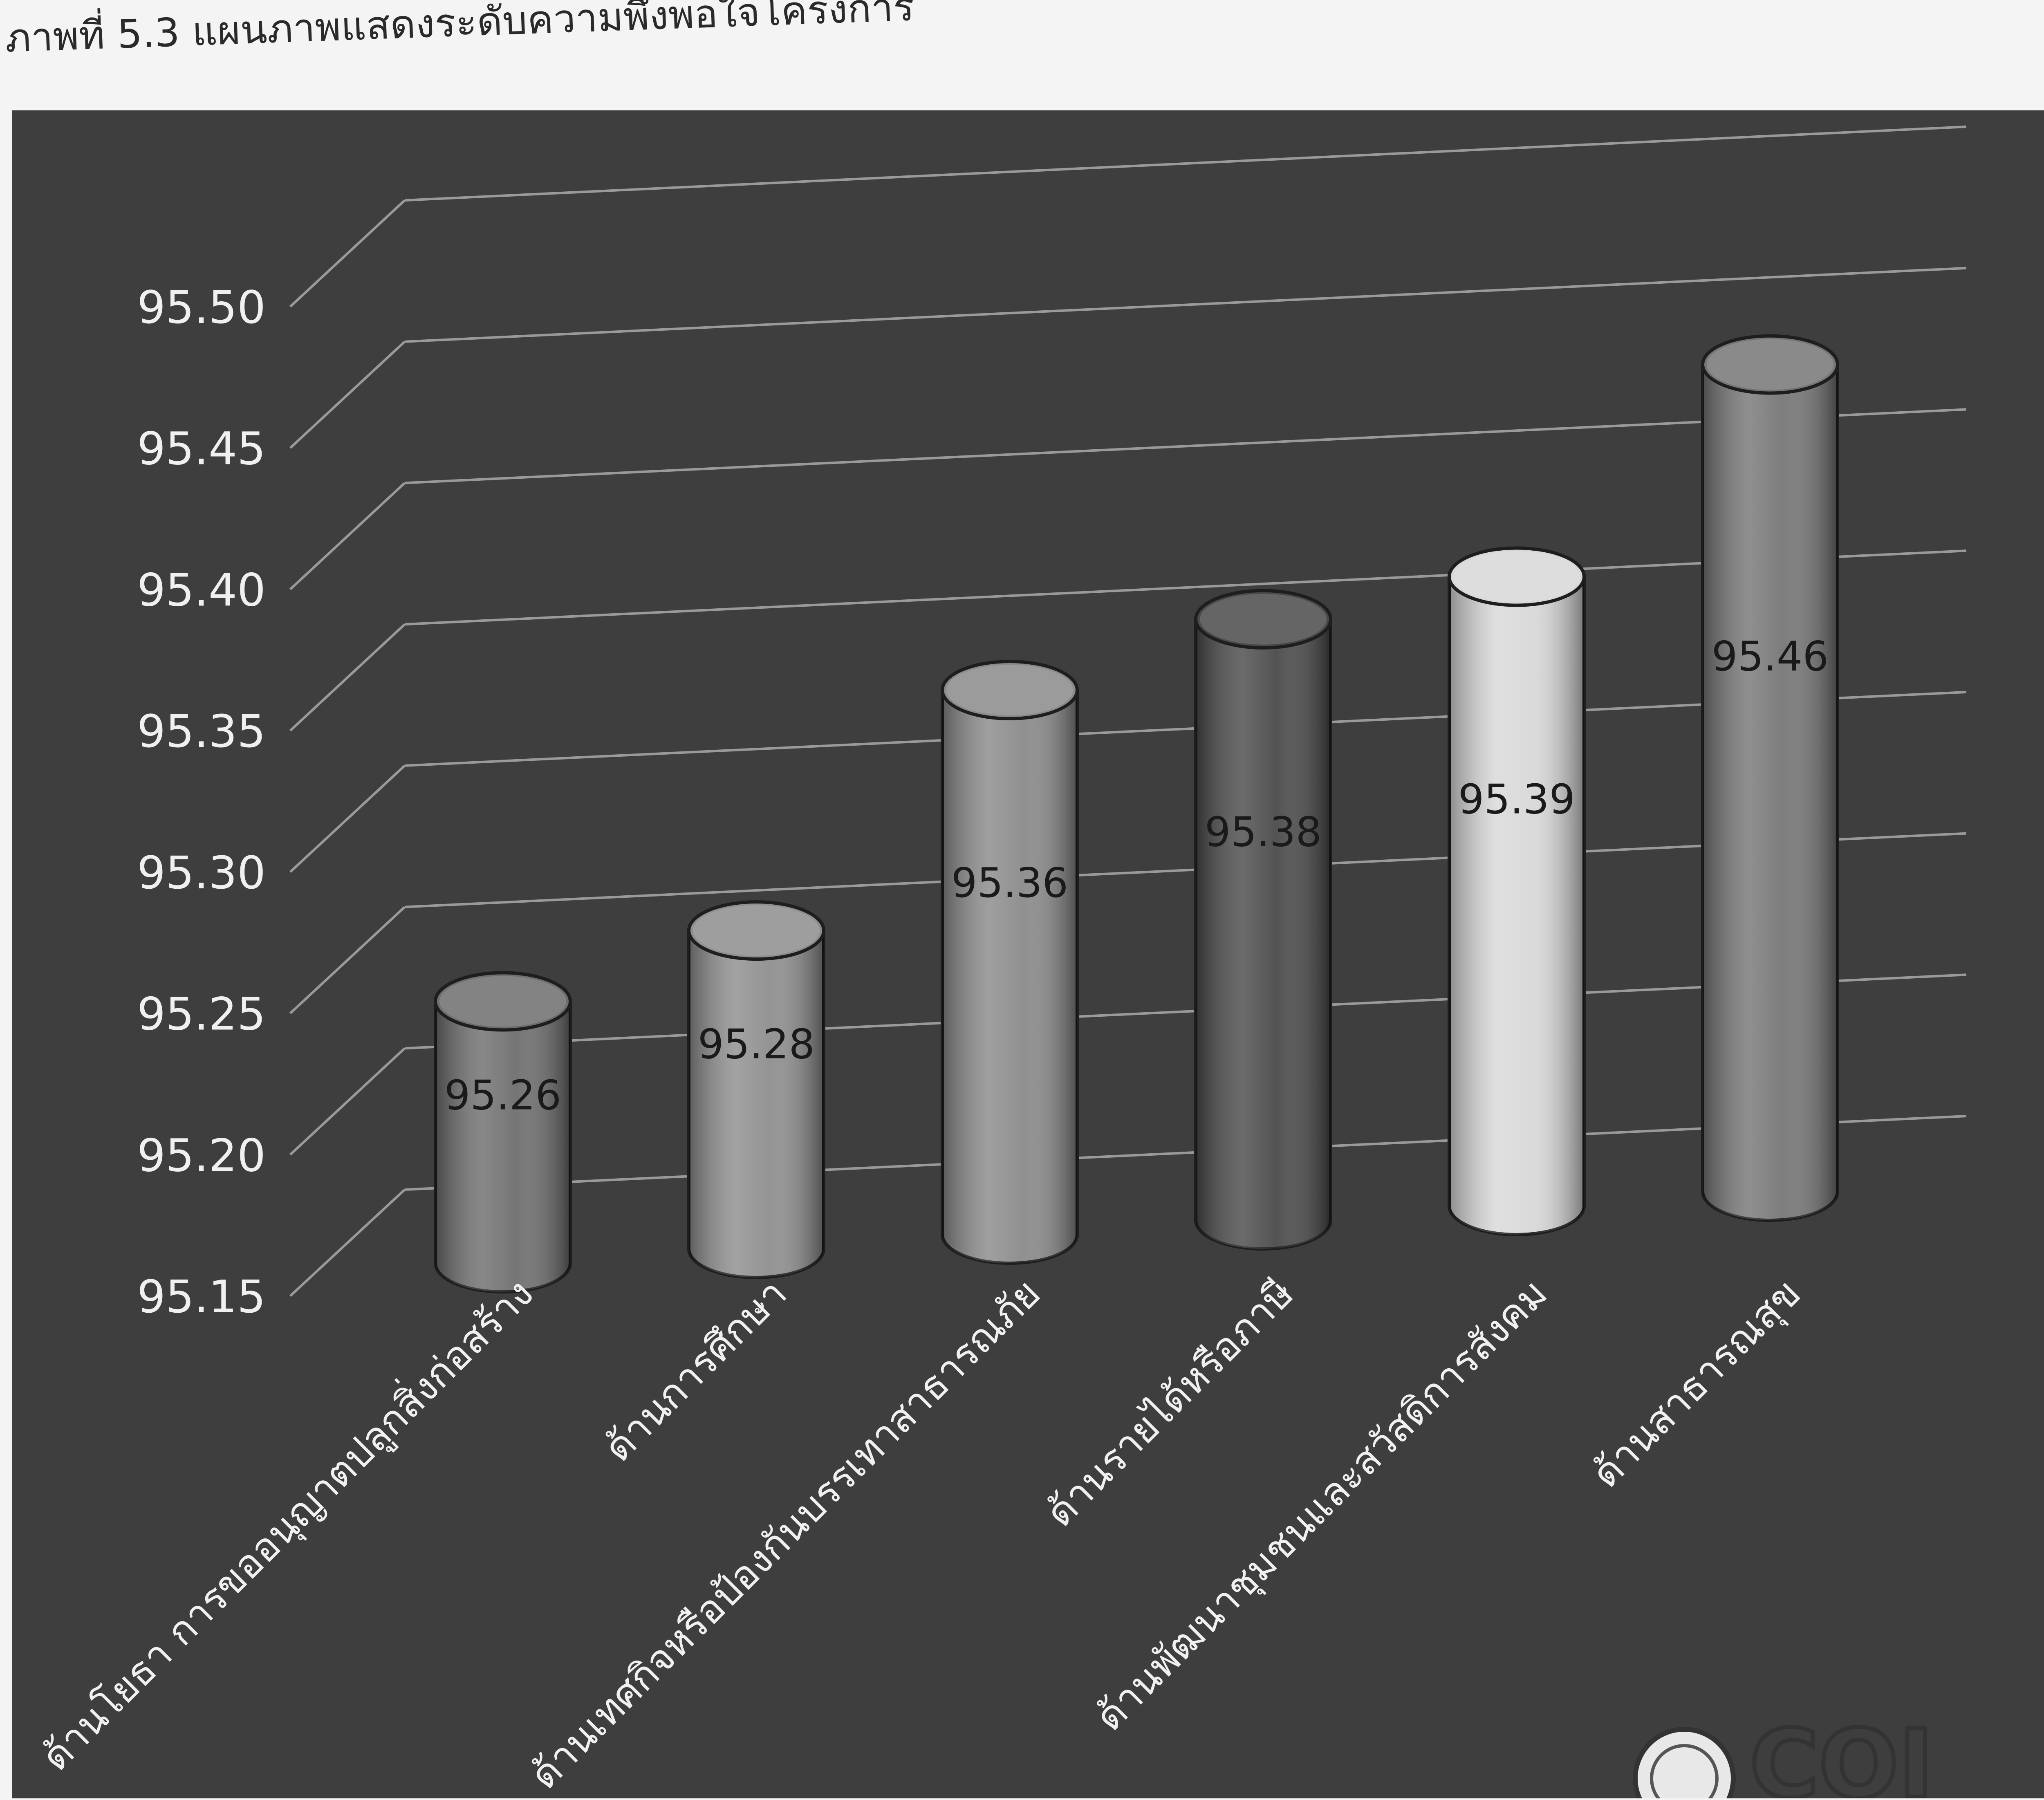 The height and width of the screenshot is (1800, 2044). What do you see at coordinates (756, 1044) in the screenshot?
I see `bar-value-label: 95.28` at bounding box center [756, 1044].